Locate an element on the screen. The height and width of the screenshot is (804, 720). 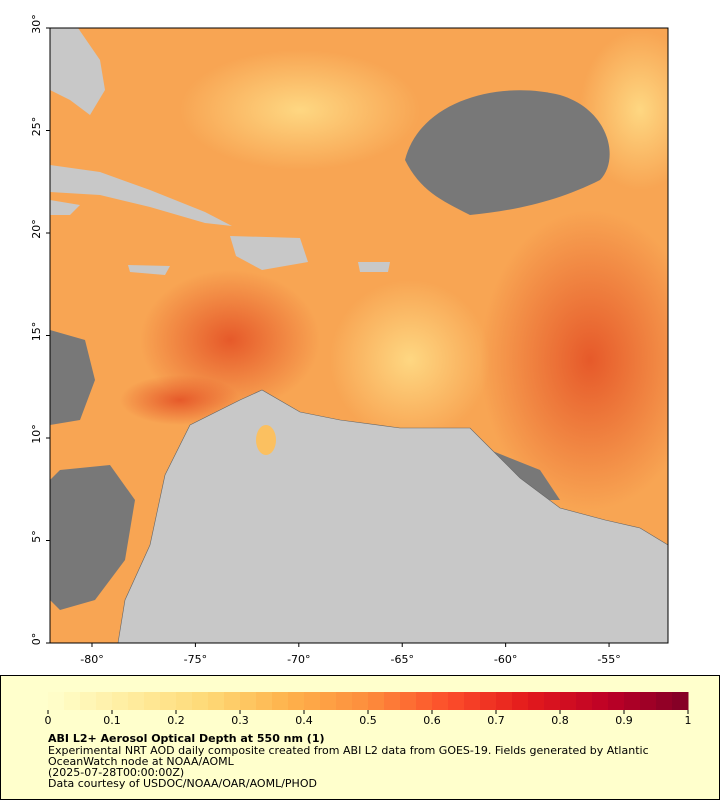
x-tick-label: -65° is located at coordinates (401, 659).